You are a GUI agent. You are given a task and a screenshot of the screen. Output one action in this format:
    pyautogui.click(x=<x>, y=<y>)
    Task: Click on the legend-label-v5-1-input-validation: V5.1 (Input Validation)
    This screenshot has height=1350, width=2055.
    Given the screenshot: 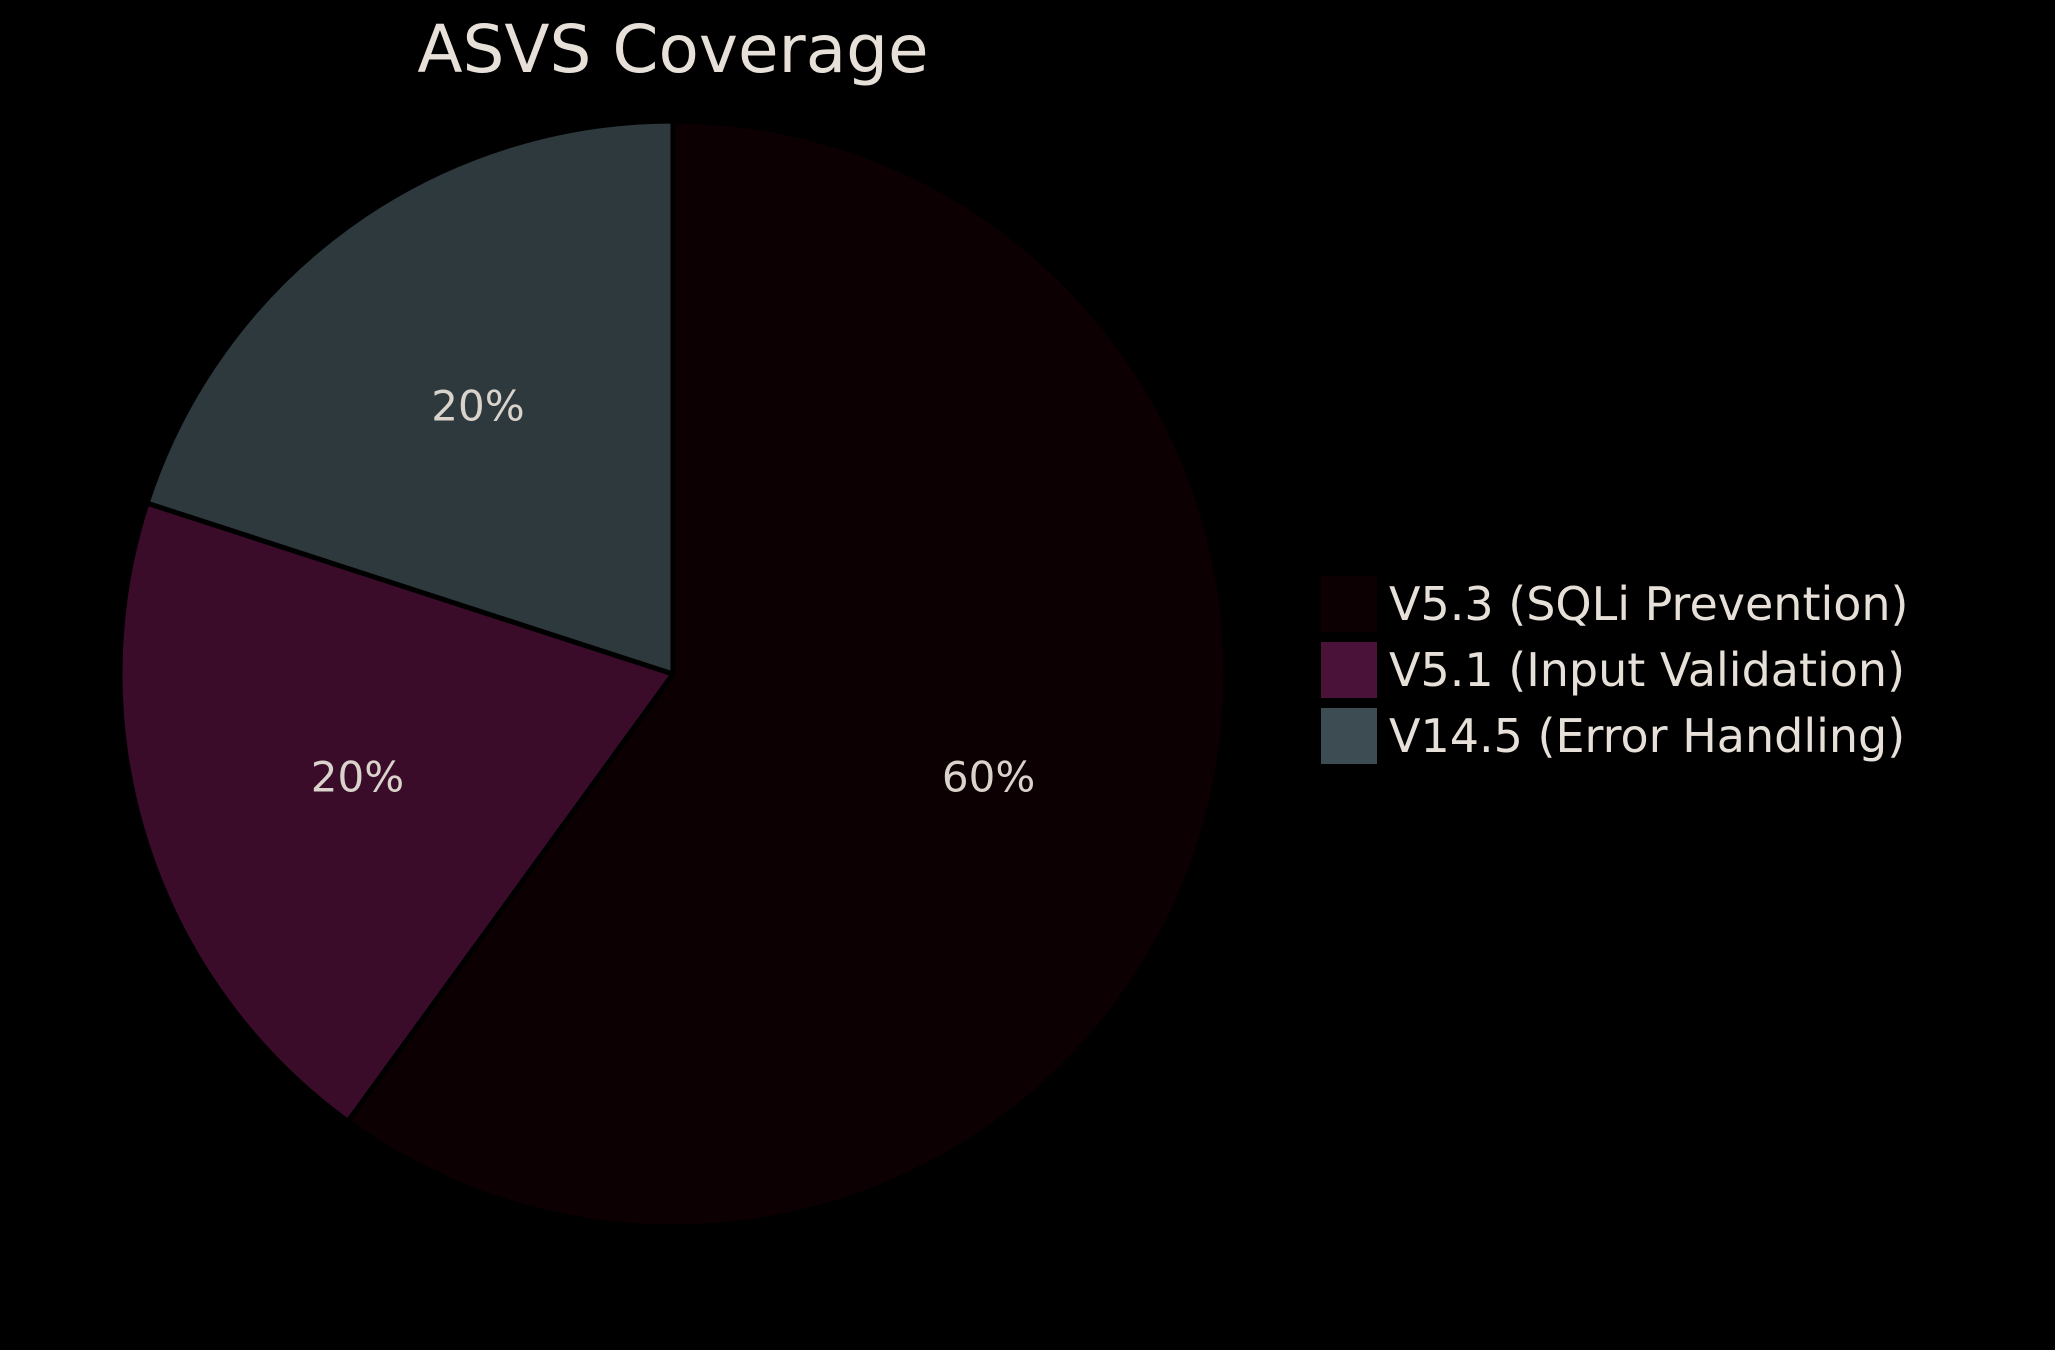 What is the action you would take?
    pyautogui.click(x=1647, y=670)
    